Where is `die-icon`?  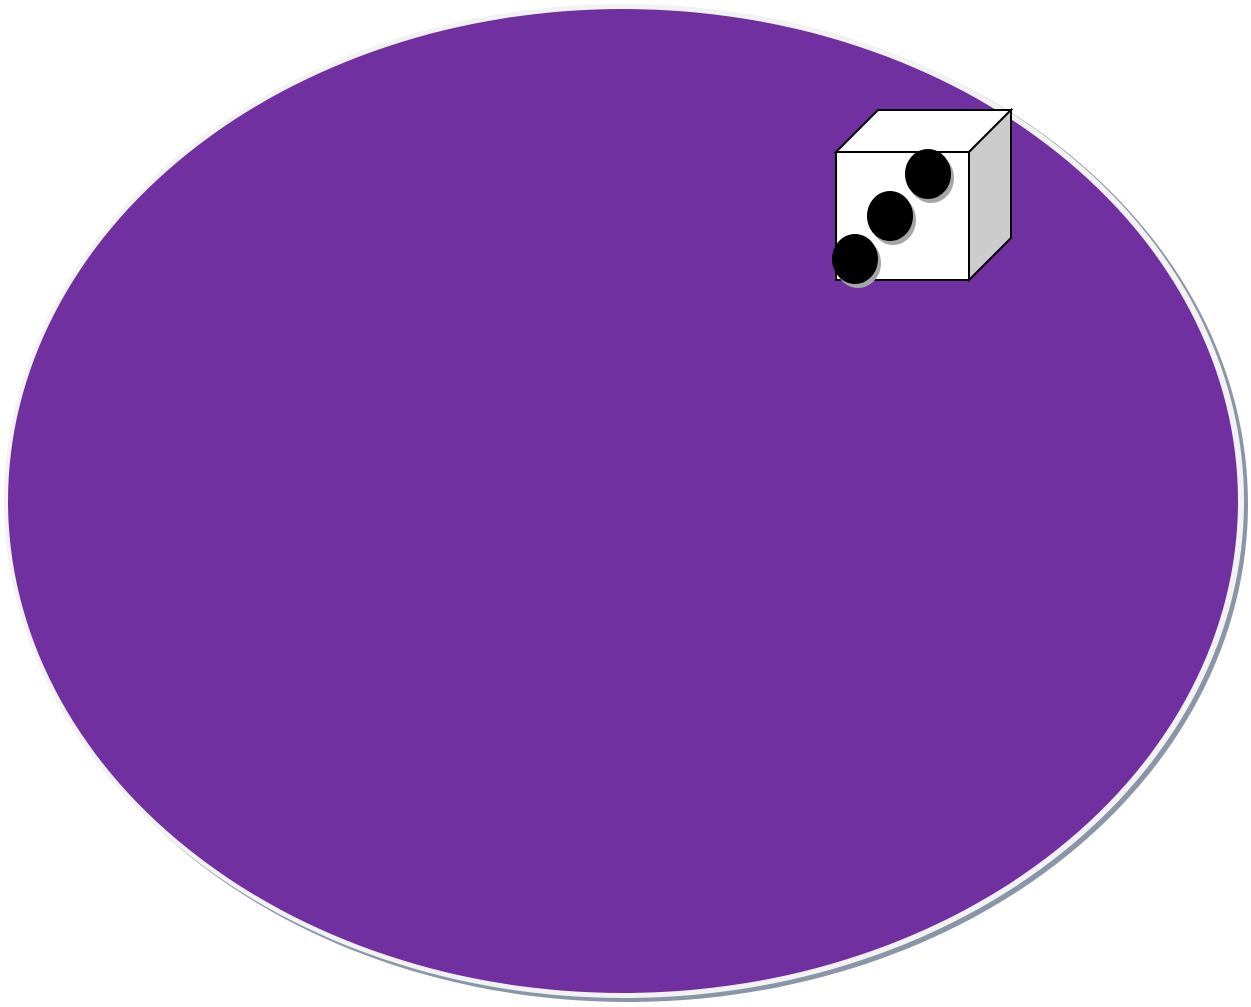
die-icon is located at coordinates (923, 197).